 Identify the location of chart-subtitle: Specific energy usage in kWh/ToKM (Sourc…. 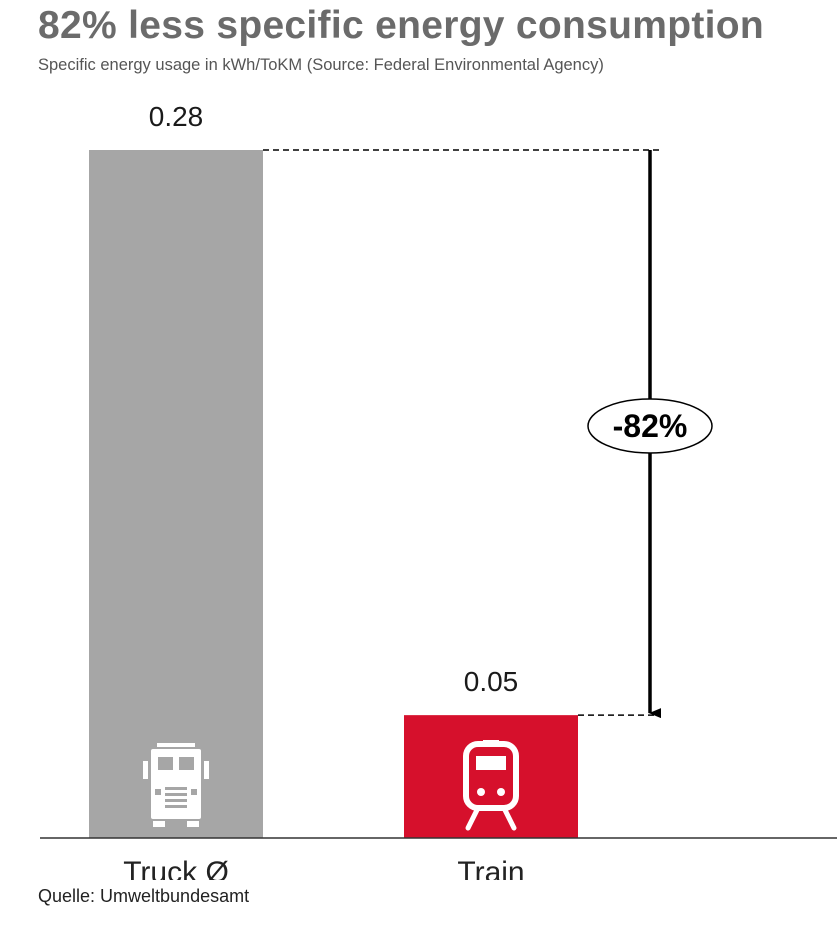
(321, 65).